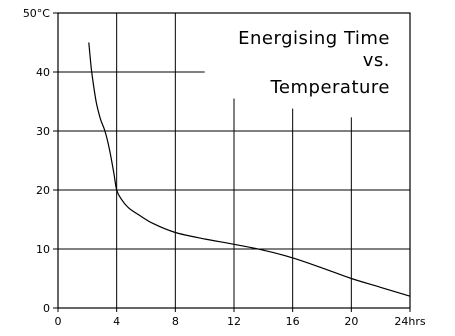  Describe the element at coordinates (116, 321) in the screenshot. I see `x-tick-label: 4` at that location.